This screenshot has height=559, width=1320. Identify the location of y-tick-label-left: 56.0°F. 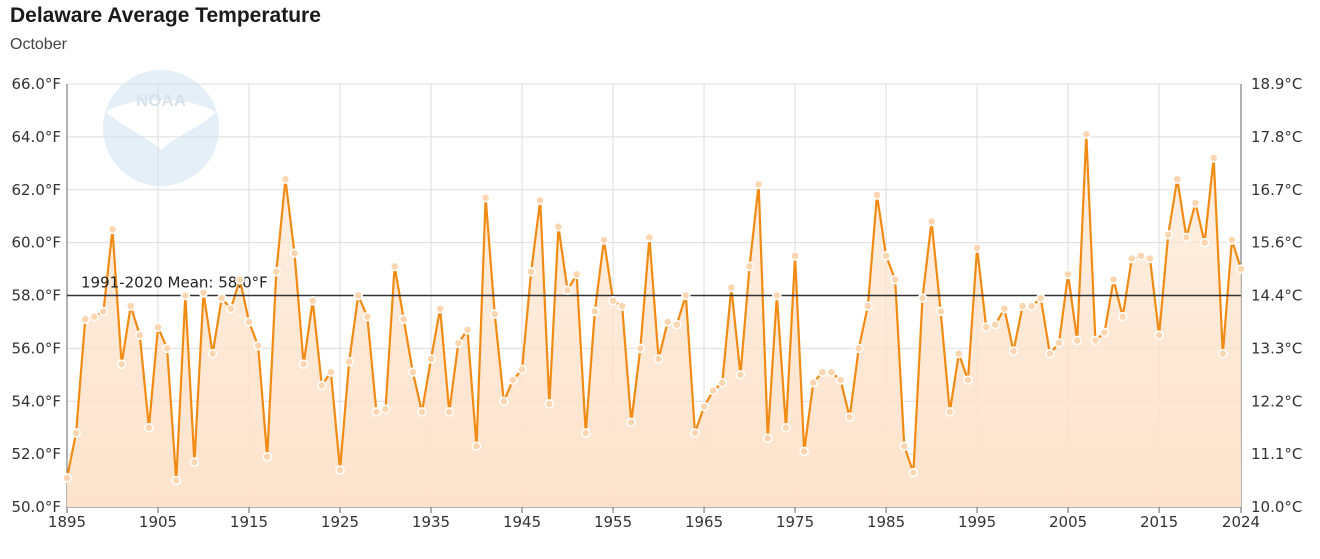
(36, 348).